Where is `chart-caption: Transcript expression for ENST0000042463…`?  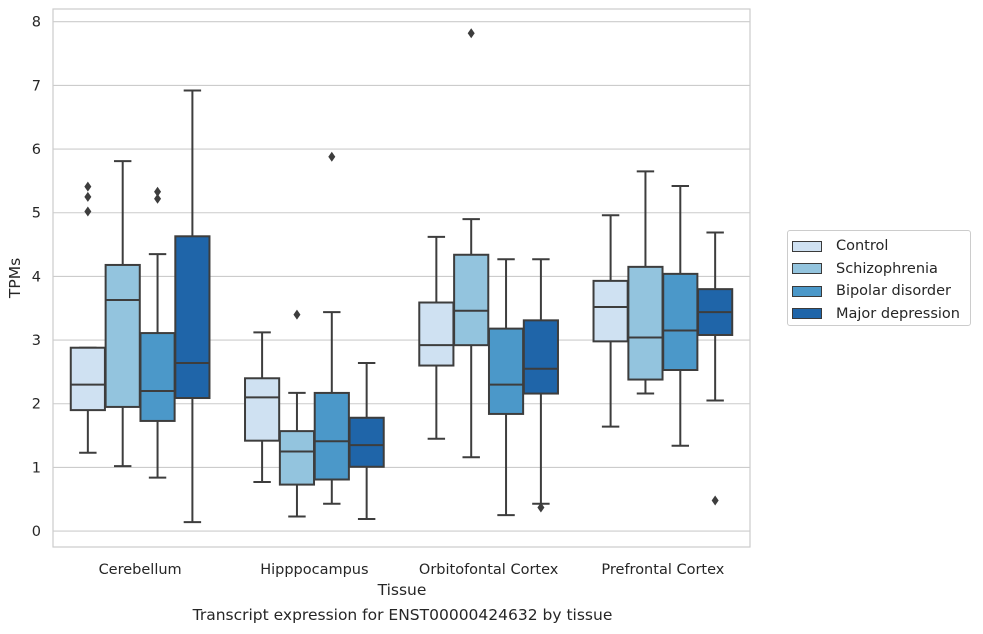
chart-caption: Transcript expression for ENST0000042463… is located at coordinates (402, 615).